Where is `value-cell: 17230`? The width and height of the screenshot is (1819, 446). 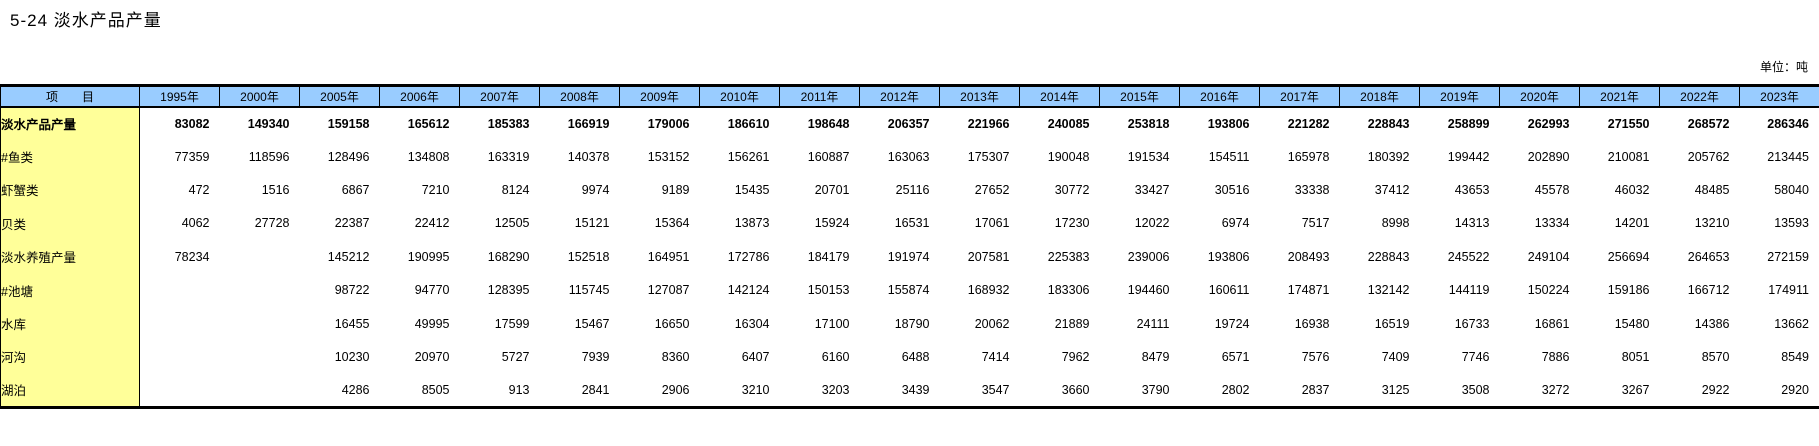 value-cell: 17230 is located at coordinates (1059, 223).